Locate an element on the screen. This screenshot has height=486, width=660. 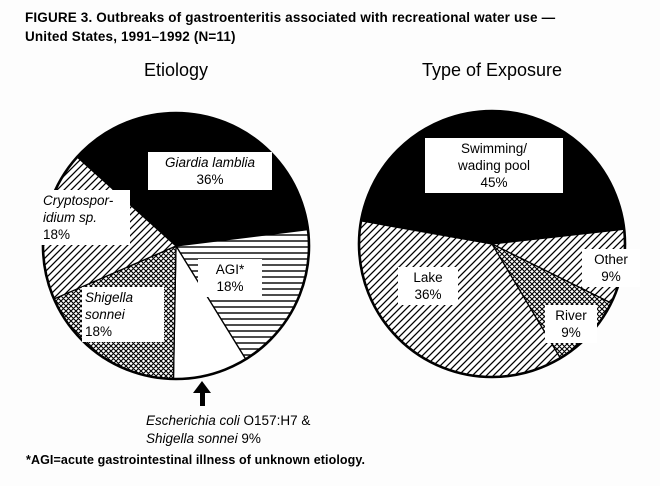
label-line: Giardia lamblia is located at coordinates (210, 162).